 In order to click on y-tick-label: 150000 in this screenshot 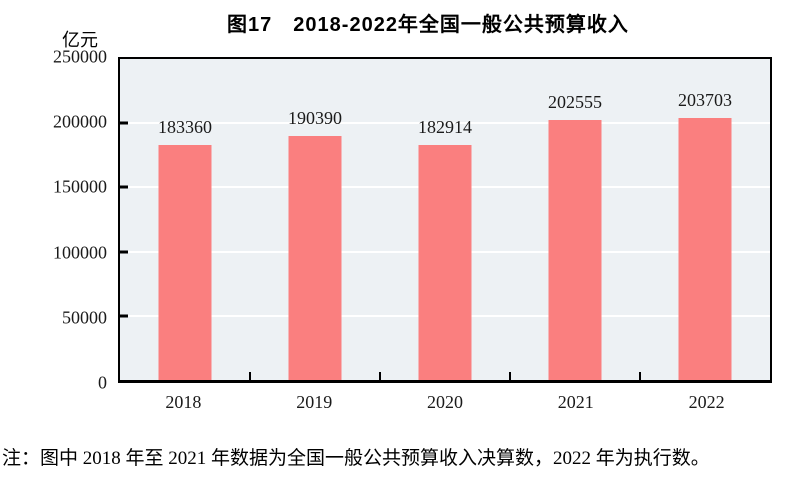, I will do `click(80, 186)`.